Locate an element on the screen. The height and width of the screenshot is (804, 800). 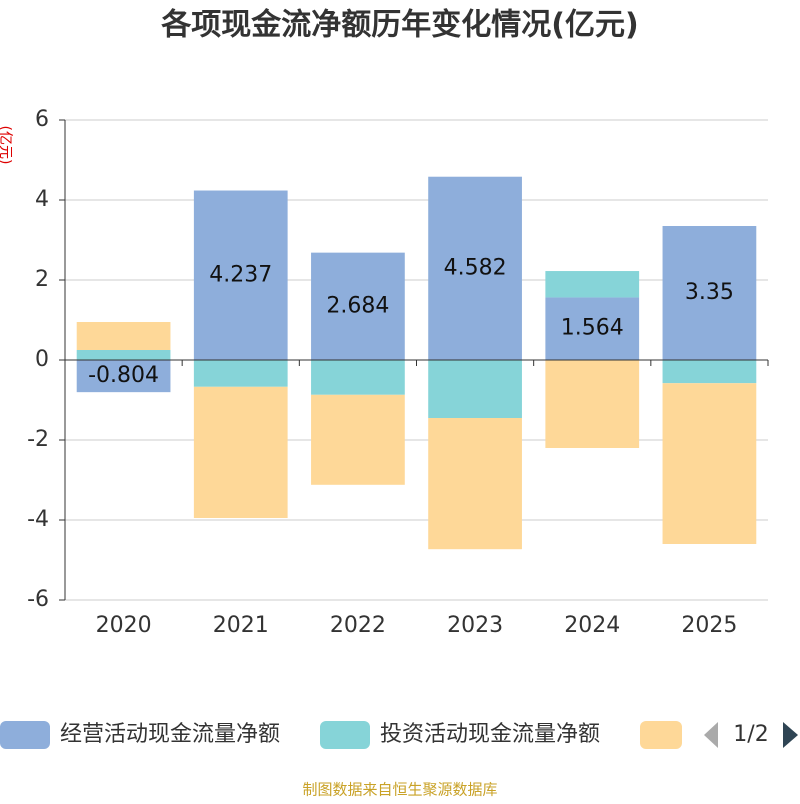
data-label: -0.804 is located at coordinates (123, 375).